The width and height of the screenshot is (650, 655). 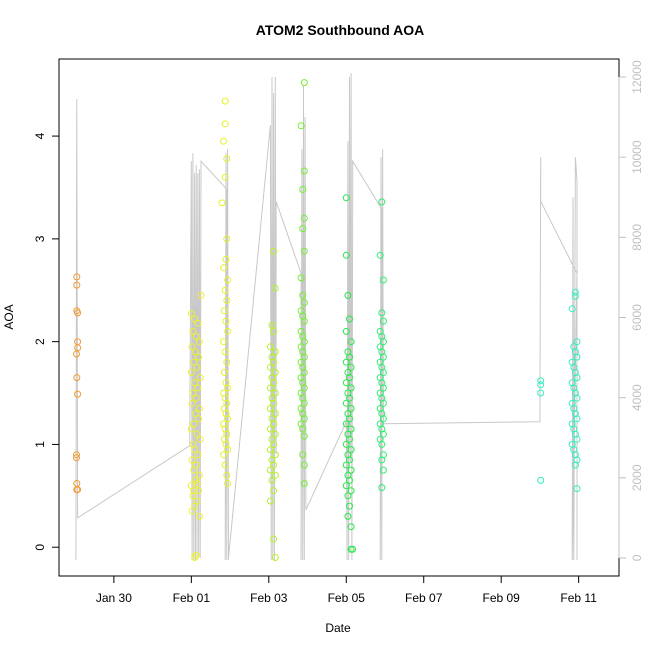 What do you see at coordinates (502, 598) in the screenshot?
I see `x-axis-tick-label: Feb 09` at bounding box center [502, 598].